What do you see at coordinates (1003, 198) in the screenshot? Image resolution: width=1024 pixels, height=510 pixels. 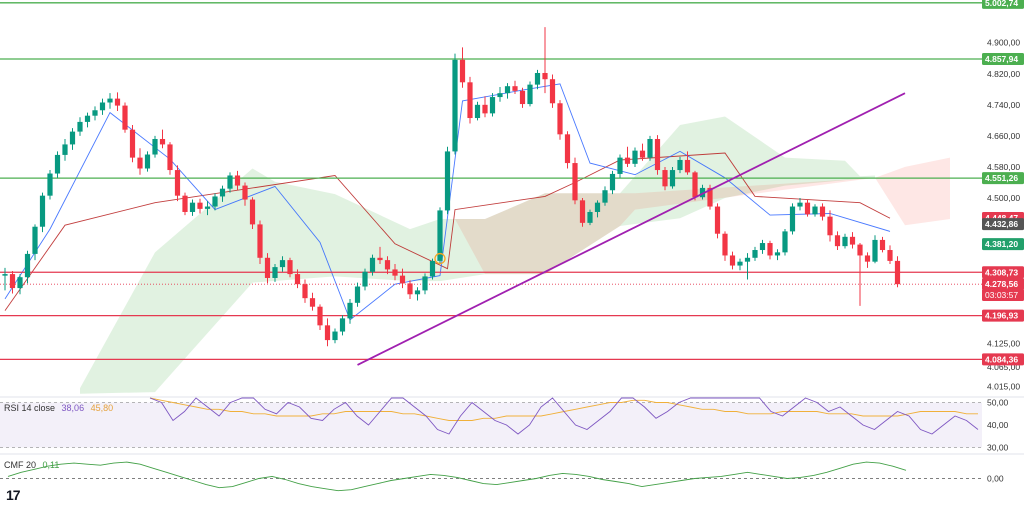 I see `price-tick-label: 4.500,00` at bounding box center [1003, 198].